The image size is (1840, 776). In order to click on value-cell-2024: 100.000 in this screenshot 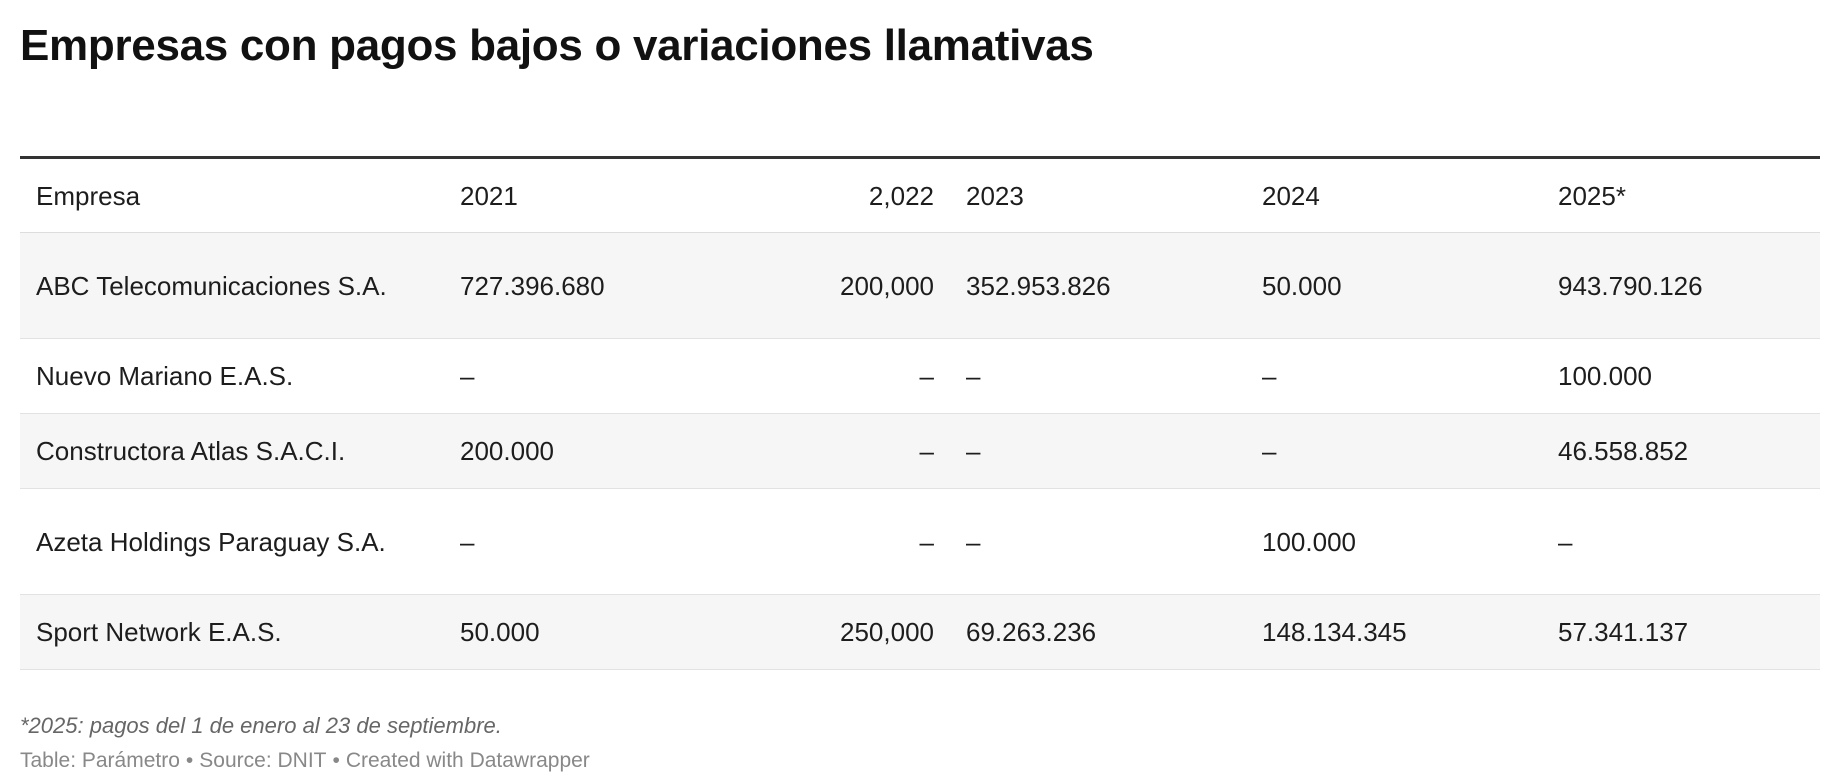, I will do `click(1394, 541)`.